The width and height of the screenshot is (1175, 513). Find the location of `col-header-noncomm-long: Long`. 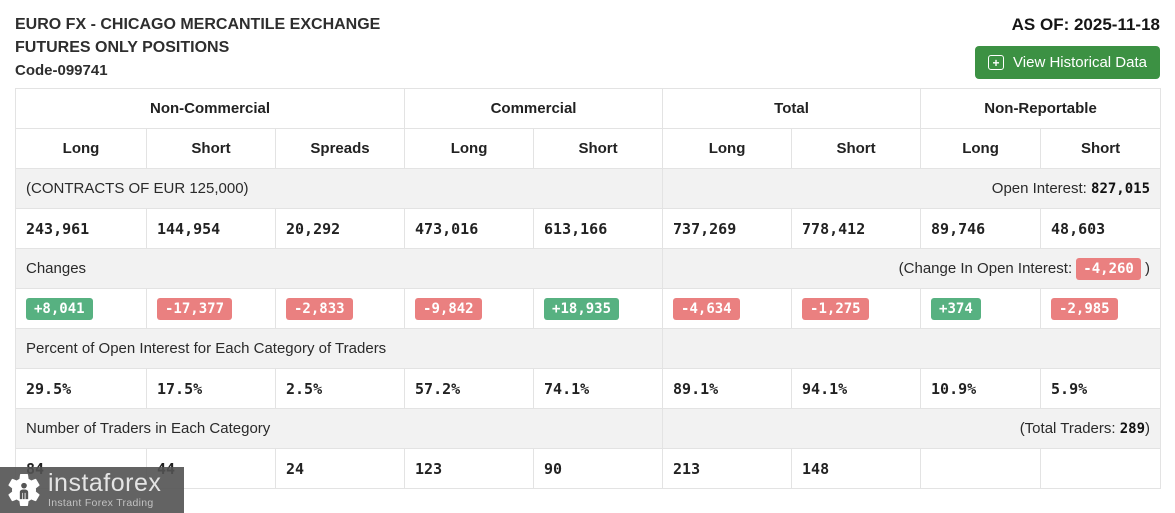

col-header-noncomm-long: Long is located at coordinates (81, 148).